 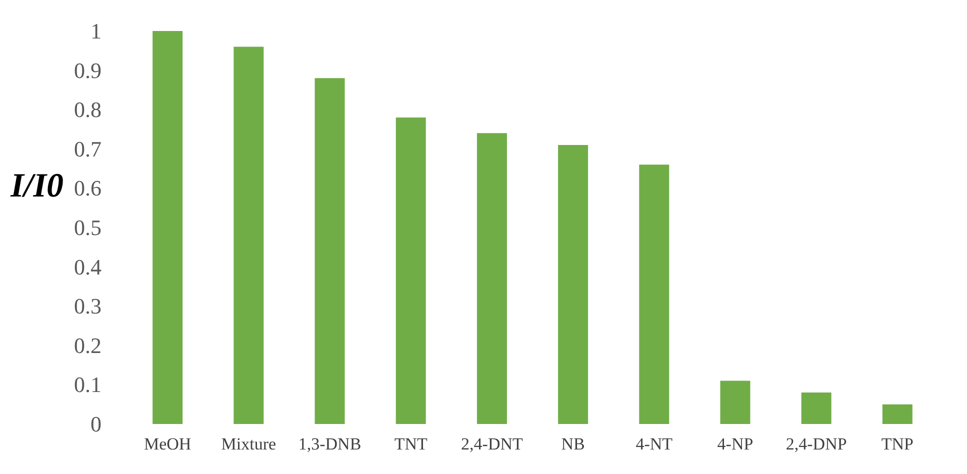 What do you see at coordinates (168, 444) in the screenshot?
I see `x-tick-label: MeOH` at bounding box center [168, 444].